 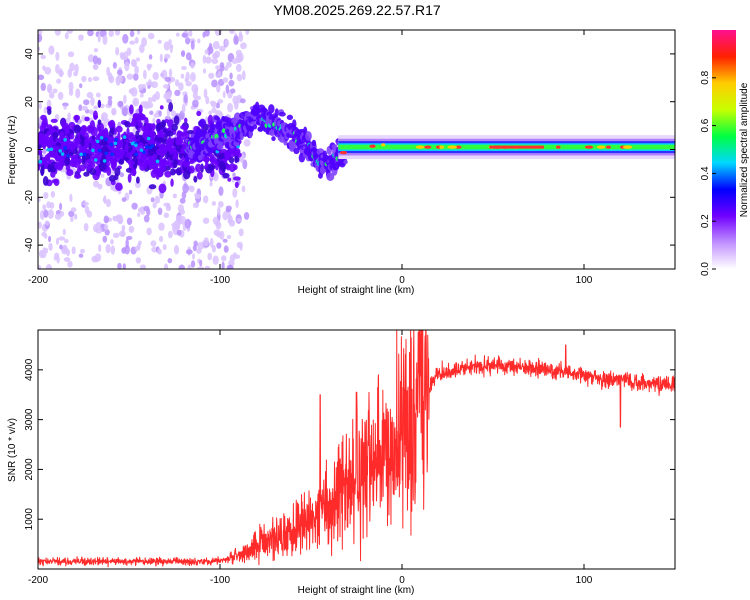 I want to click on spectrogram-x-label: Height of straight line (km), so click(x=356, y=290).